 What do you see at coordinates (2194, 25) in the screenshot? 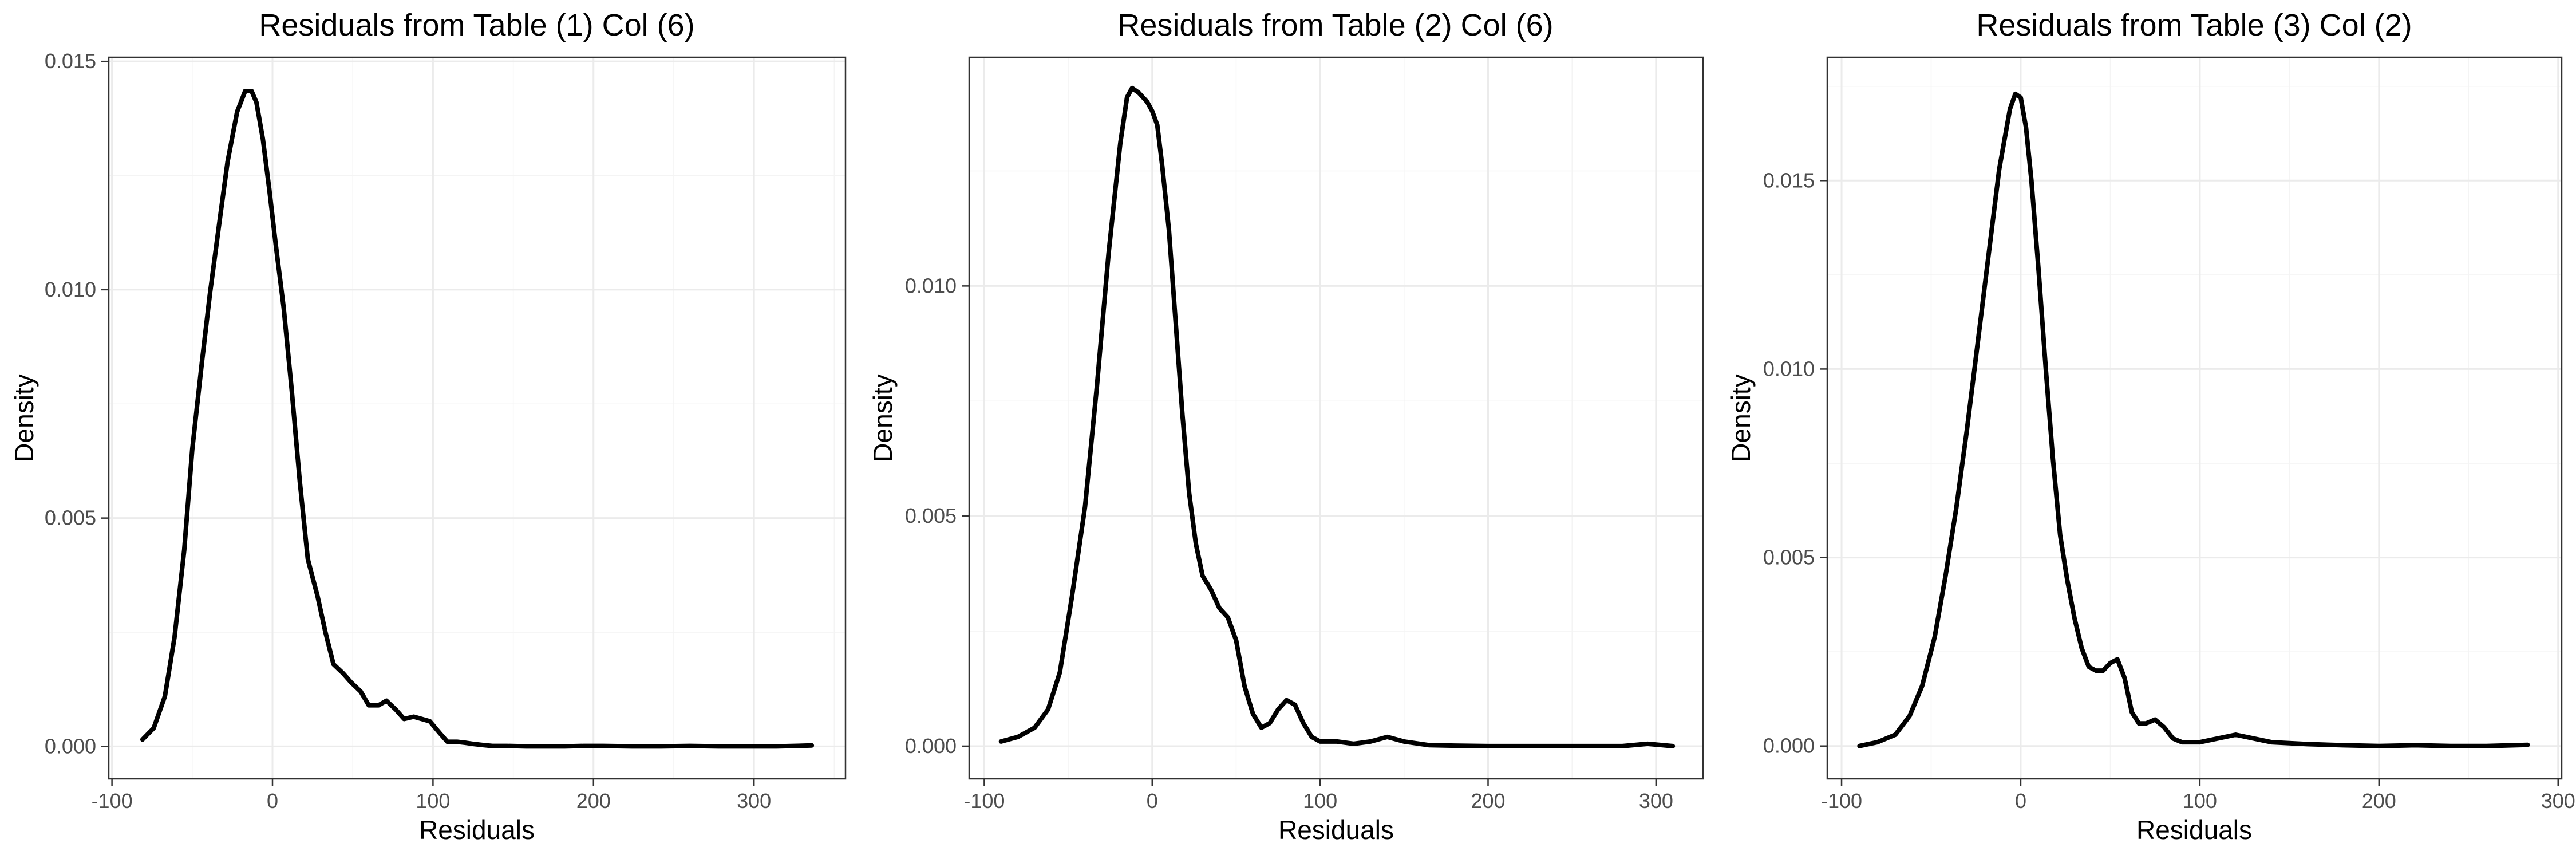
I see `panel-3-title: Residuals from Table (3) Col (2)` at bounding box center [2194, 25].